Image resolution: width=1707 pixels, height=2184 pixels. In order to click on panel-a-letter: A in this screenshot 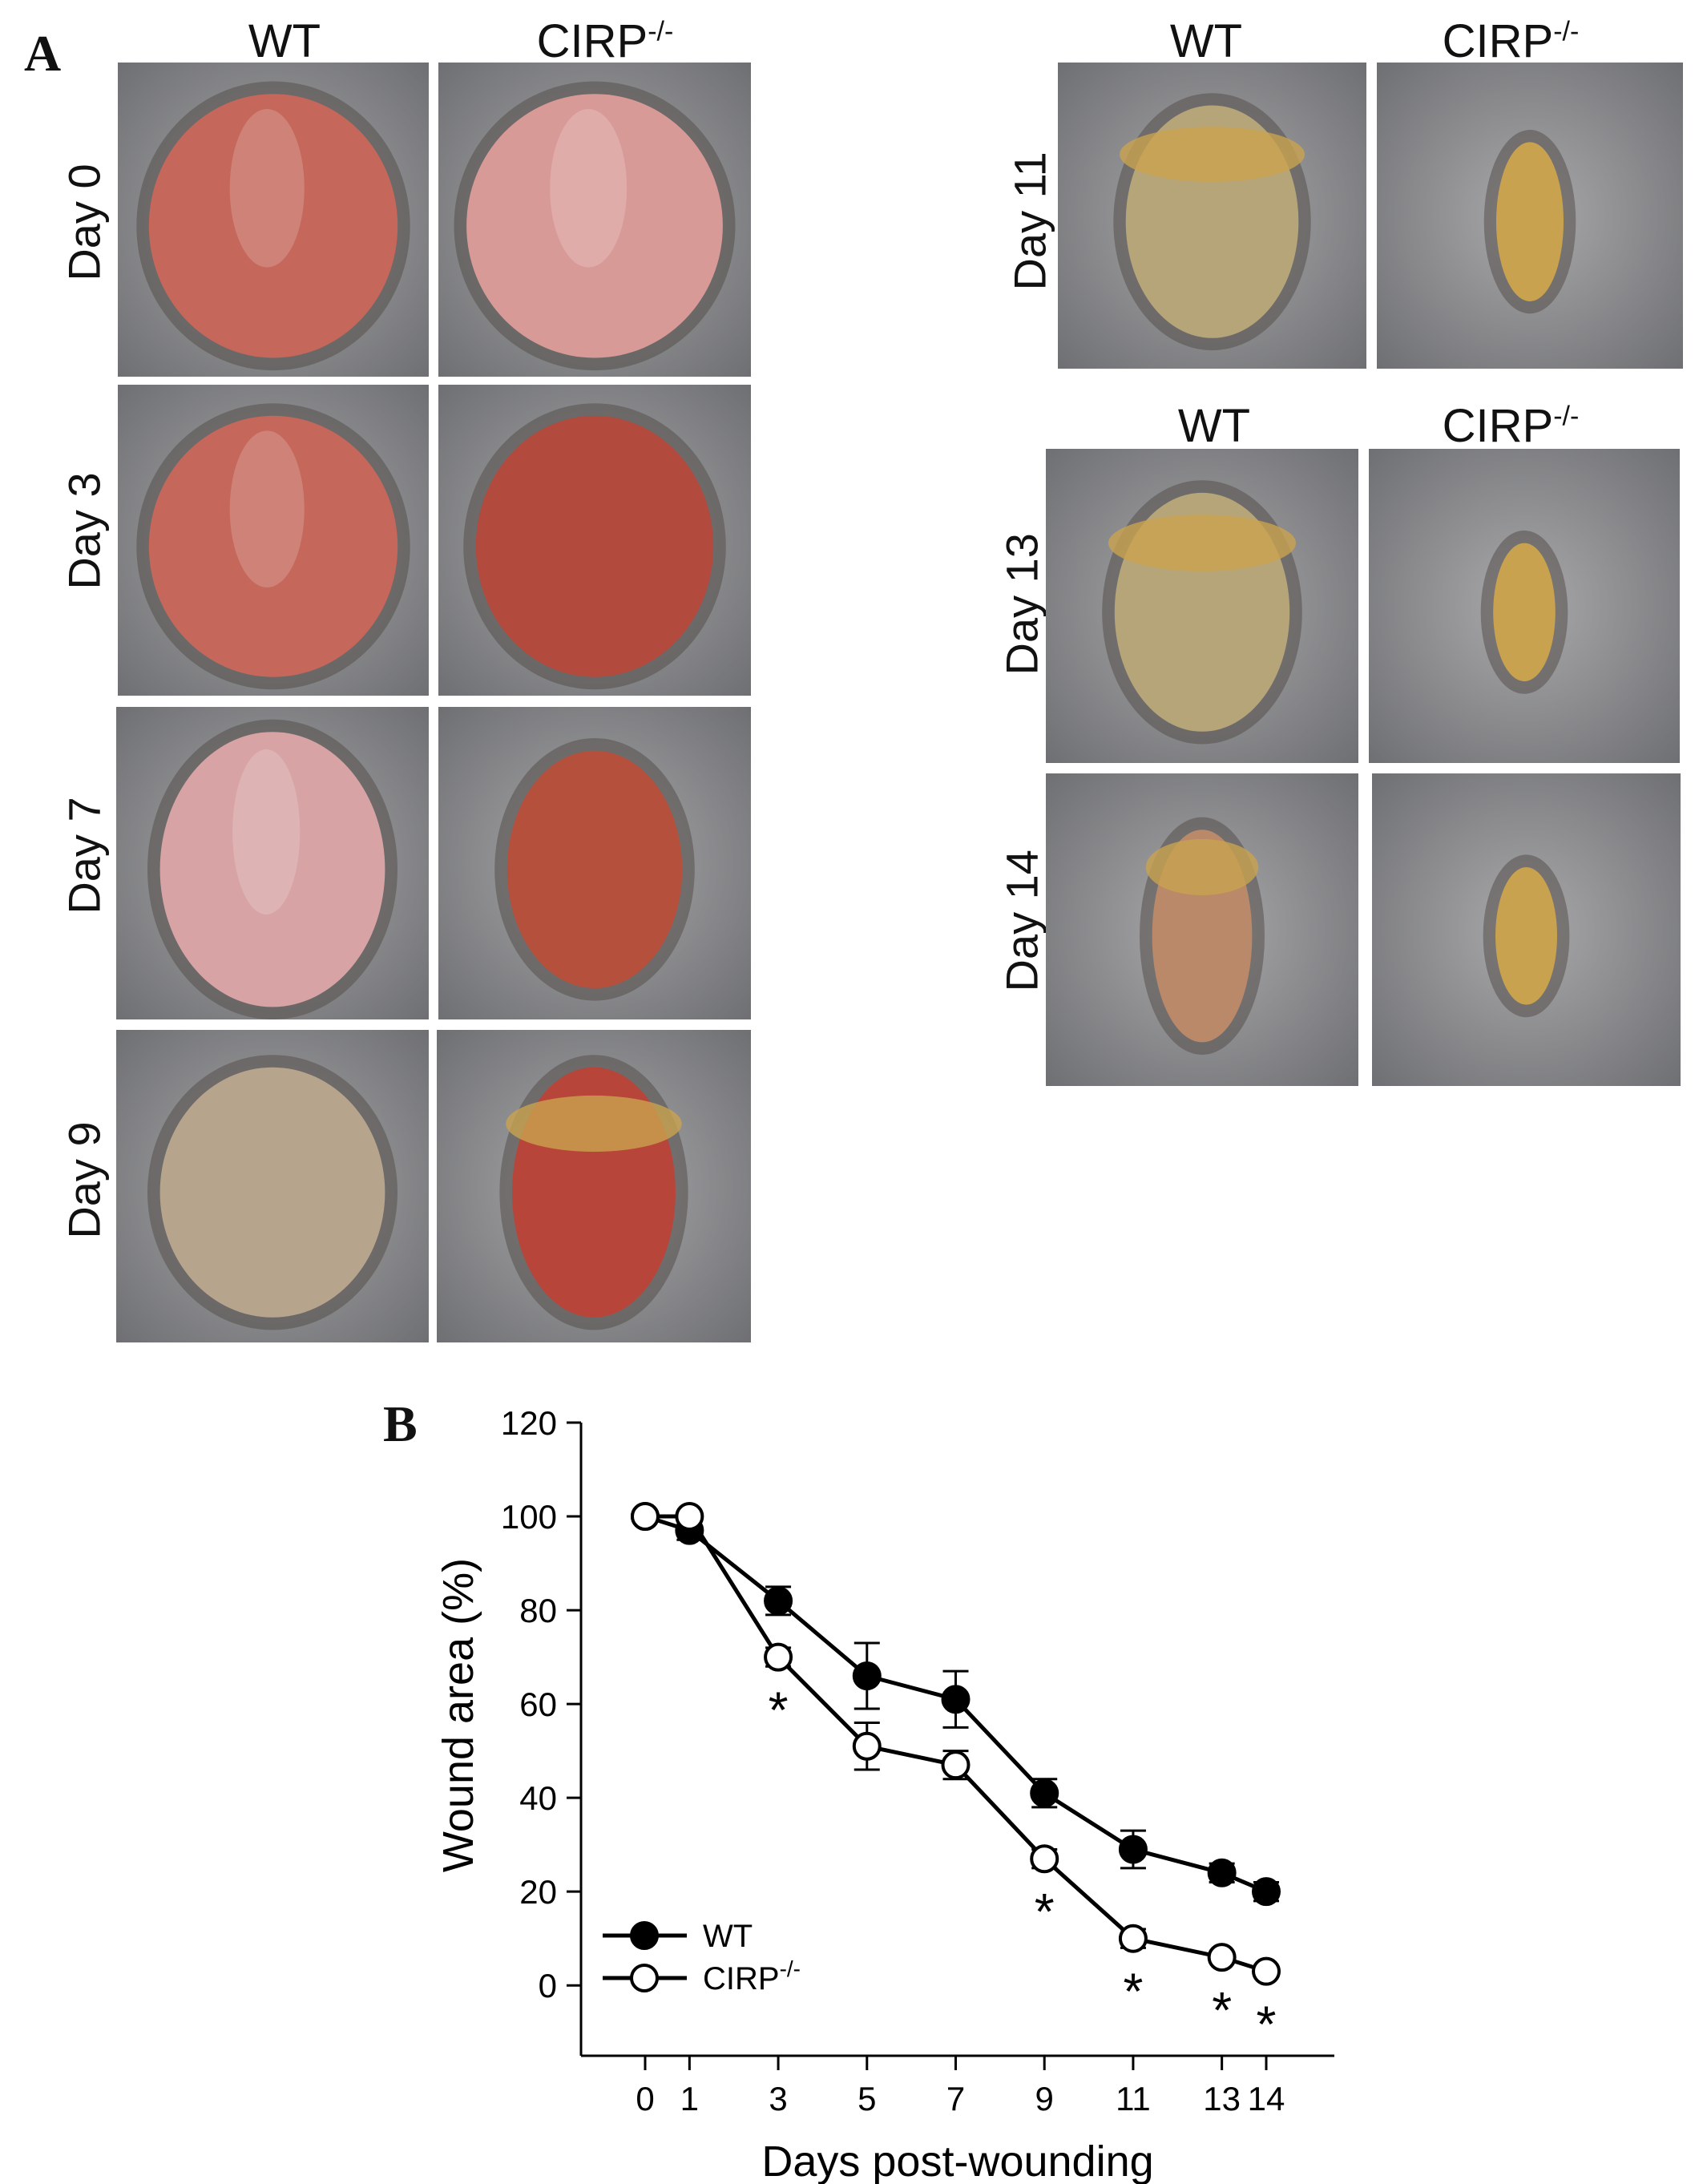, I will do `click(43, 54)`.